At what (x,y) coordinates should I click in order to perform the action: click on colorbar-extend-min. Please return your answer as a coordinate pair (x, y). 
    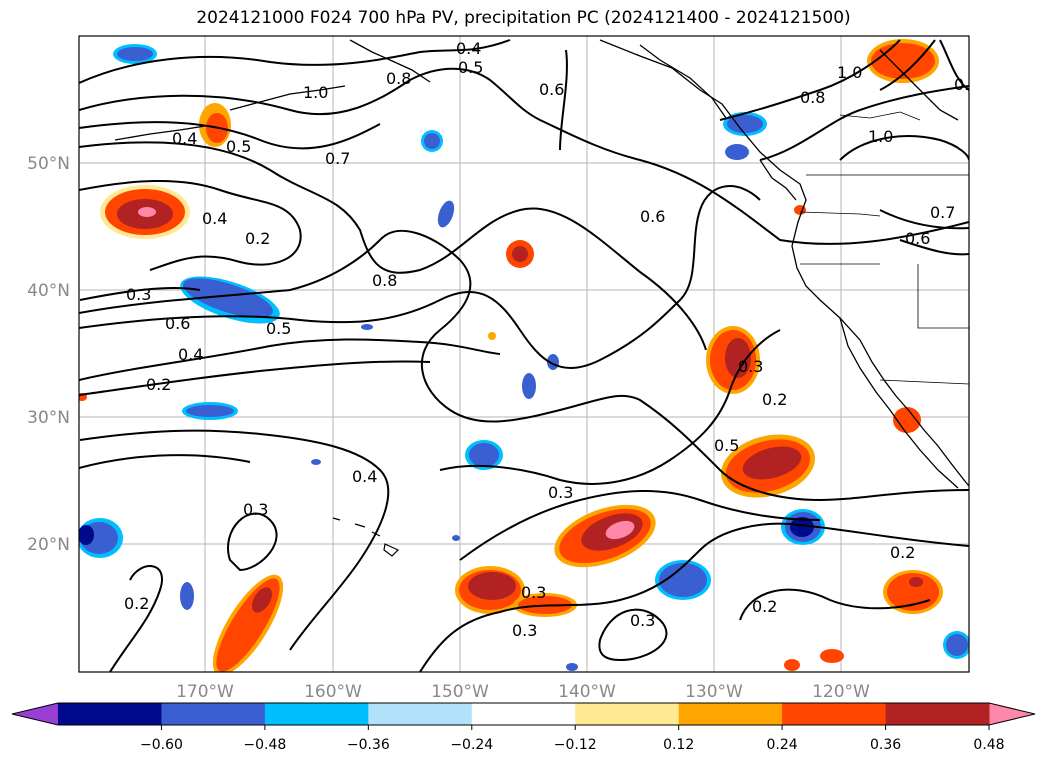
    Looking at the image, I should click on (35, 714).